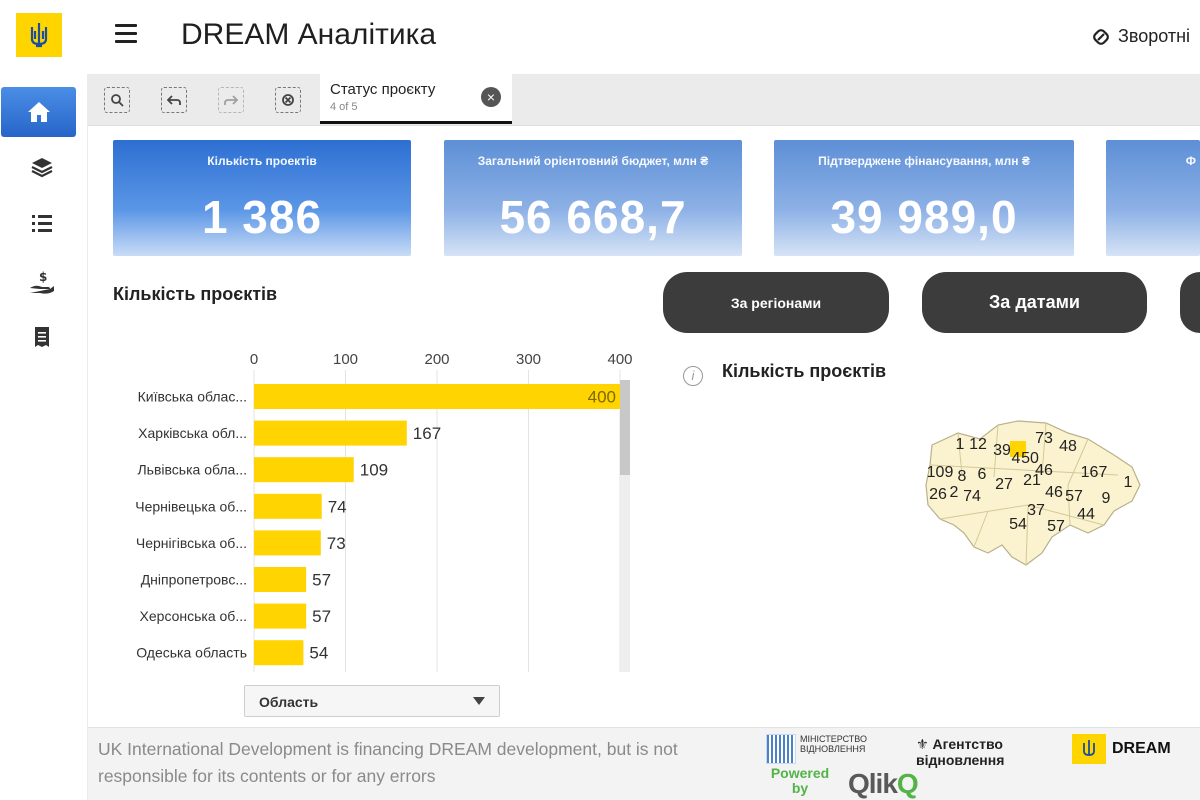 Image resolution: width=1200 pixels, height=800 pixels. I want to click on step-back-button, so click(174, 100).